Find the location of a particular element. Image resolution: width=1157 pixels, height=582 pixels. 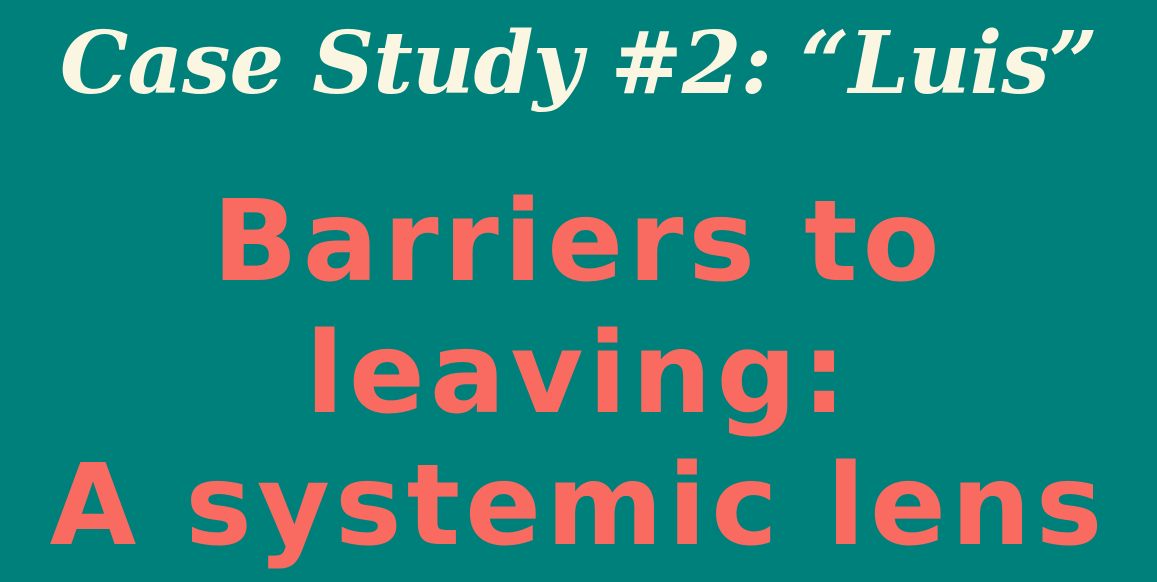

subtitle-line-2: leaving: is located at coordinates (578, 374).